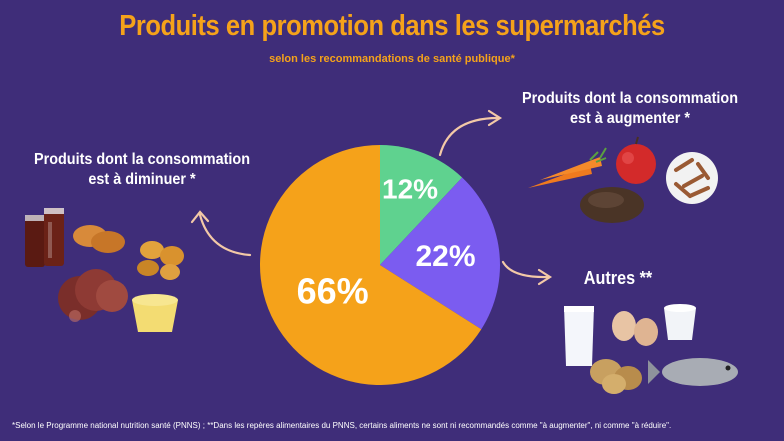 The height and width of the screenshot is (441, 784). I want to click on arrow-to-increase, so click(470, 133).